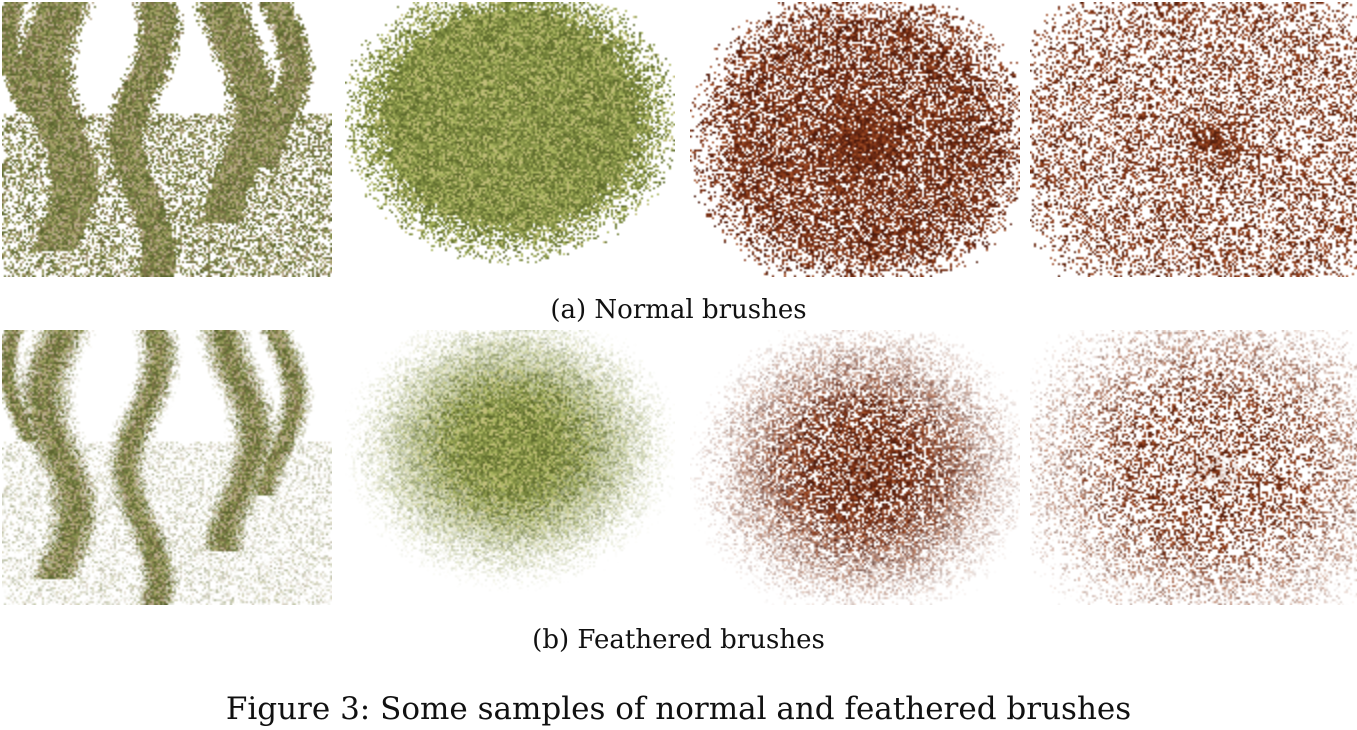 The height and width of the screenshot is (730, 1357). Describe the element at coordinates (678, 640) in the screenshot. I see `subfigure-b-caption: (b) Feathered brushes` at that location.